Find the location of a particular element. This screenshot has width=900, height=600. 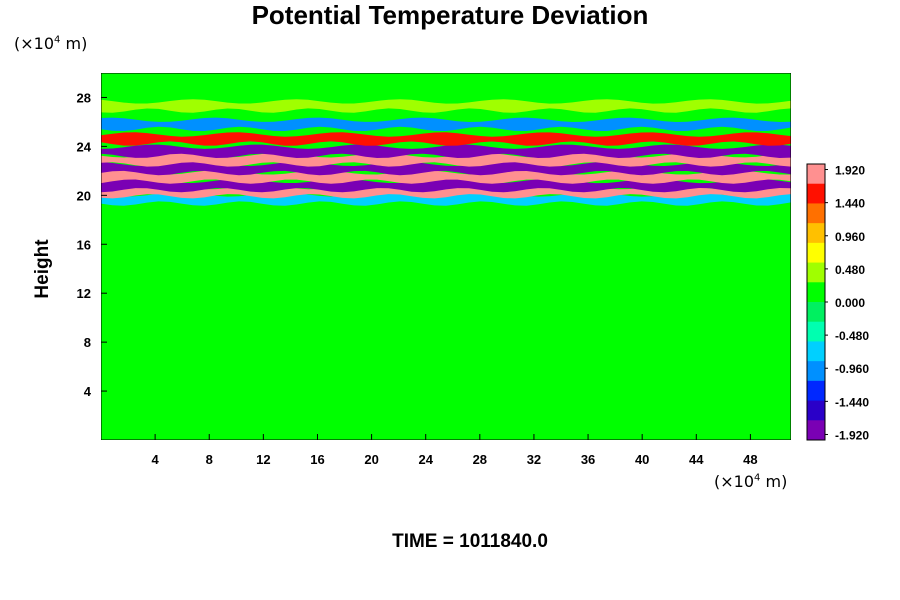

y-tick-label: 16 is located at coordinates (84, 244).